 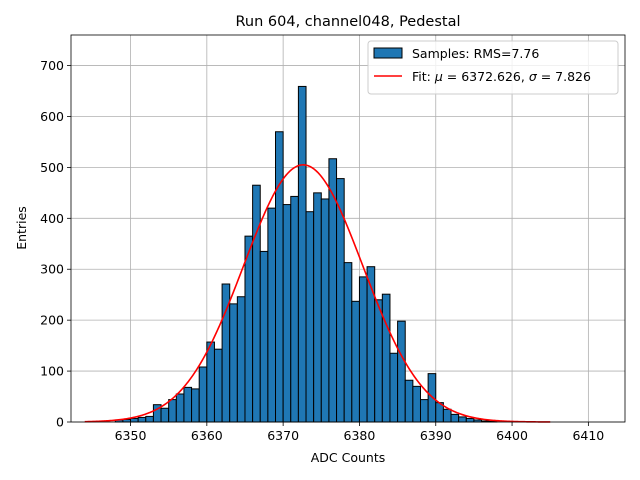 I want to click on y-tick-label: 100, so click(x=52, y=371).